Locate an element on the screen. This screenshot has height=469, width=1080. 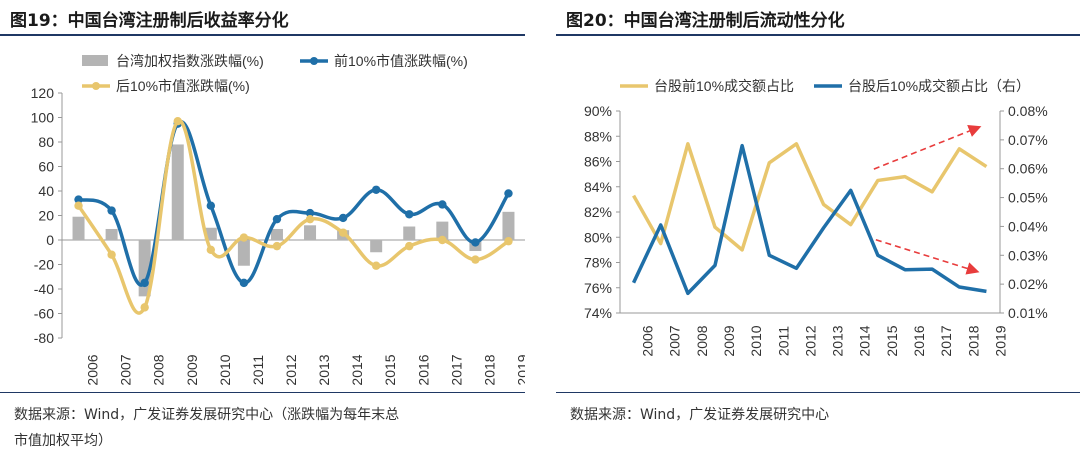
point-top10-2006 is located at coordinates (78, 199).